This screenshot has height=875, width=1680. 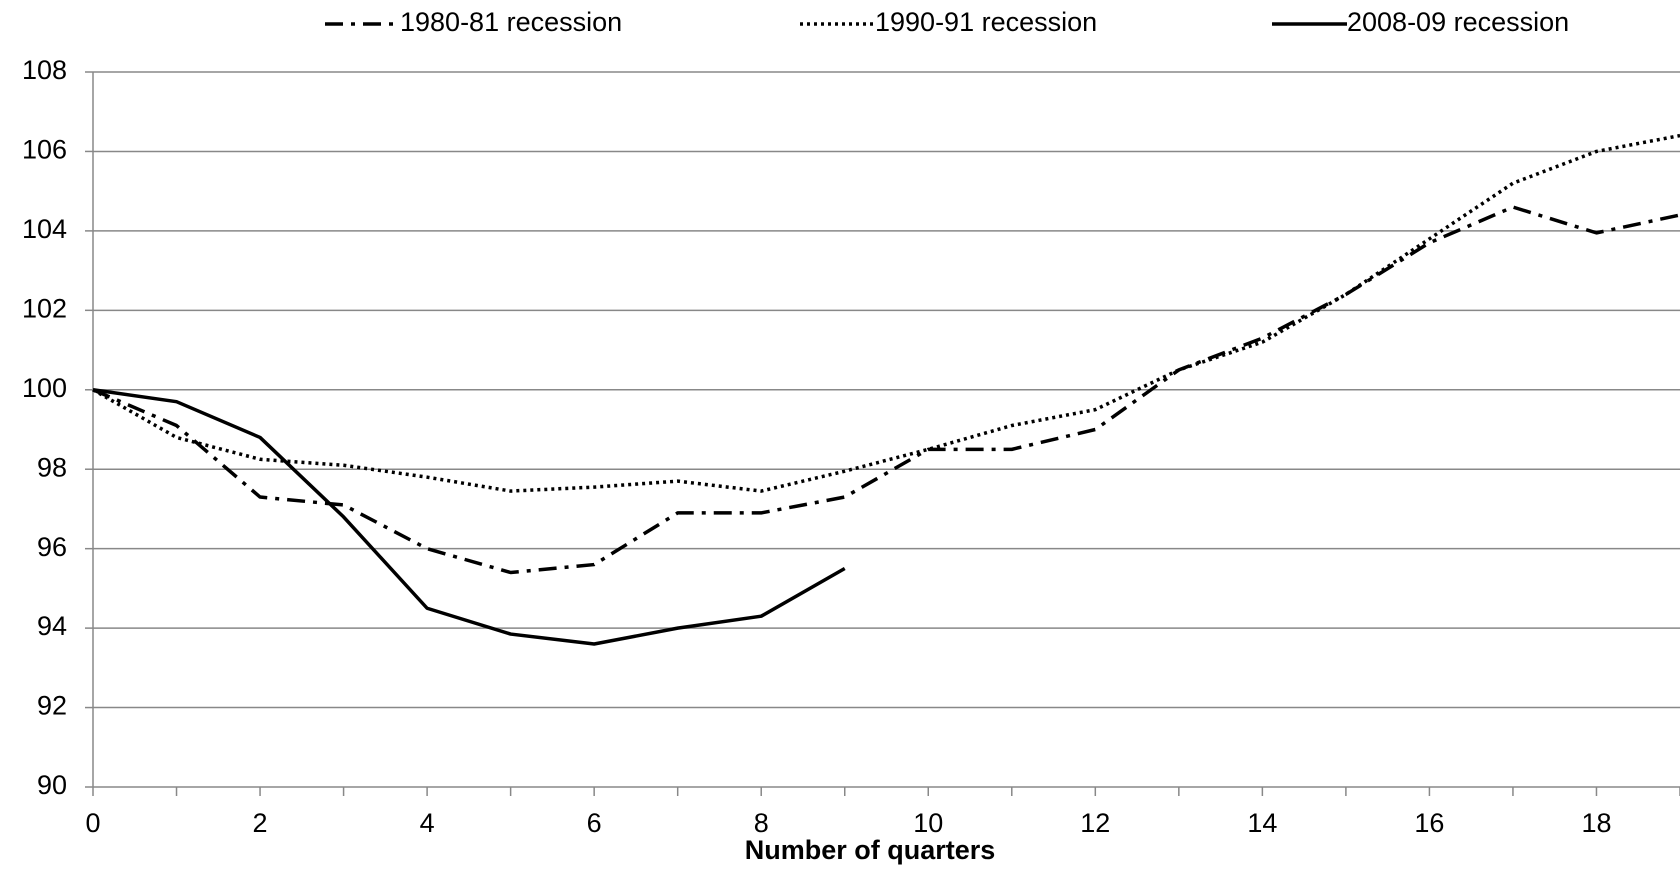 I want to click on y-tick-label: 106, so click(x=44, y=150).